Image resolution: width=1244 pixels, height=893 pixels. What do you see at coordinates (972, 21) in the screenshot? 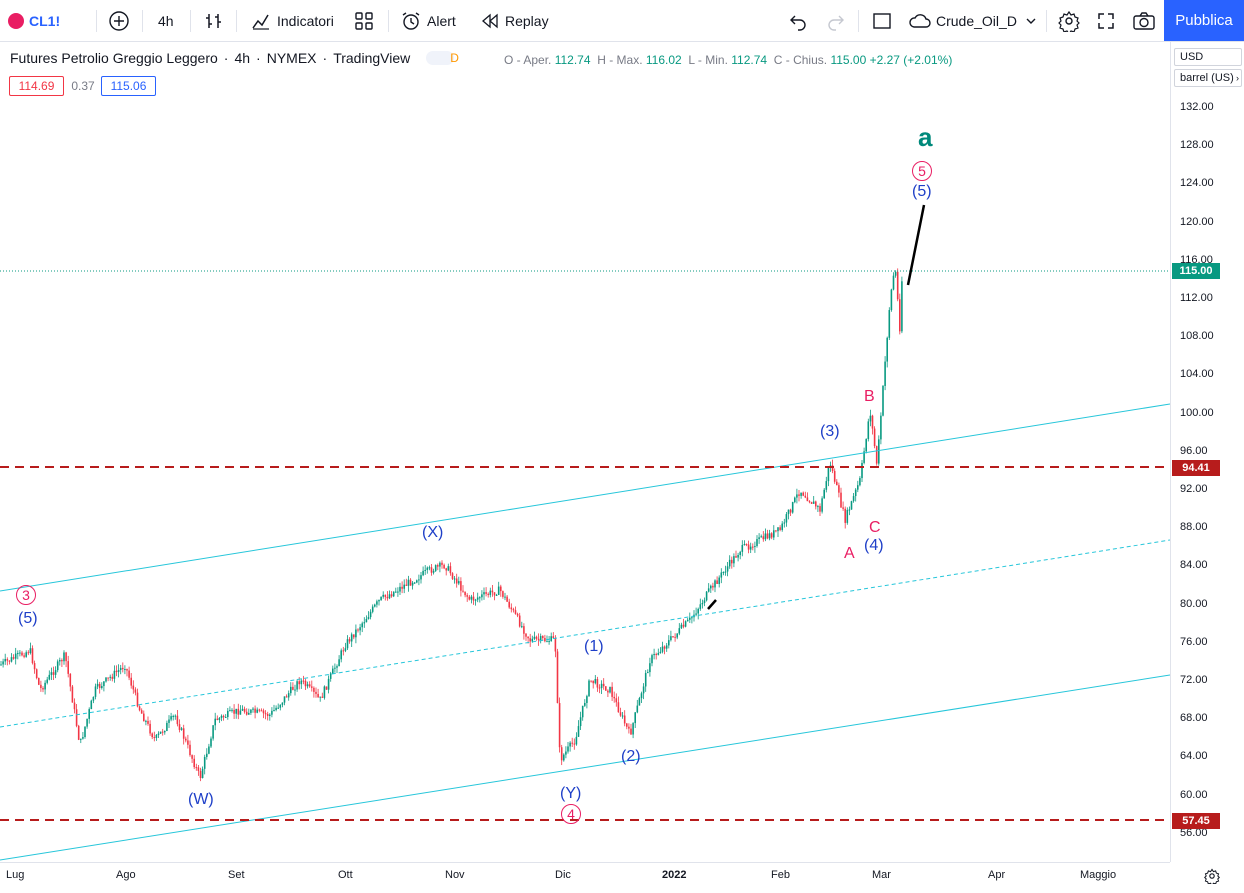
I see `layout-menu: Crude_Oil_D` at bounding box center [972, 21].